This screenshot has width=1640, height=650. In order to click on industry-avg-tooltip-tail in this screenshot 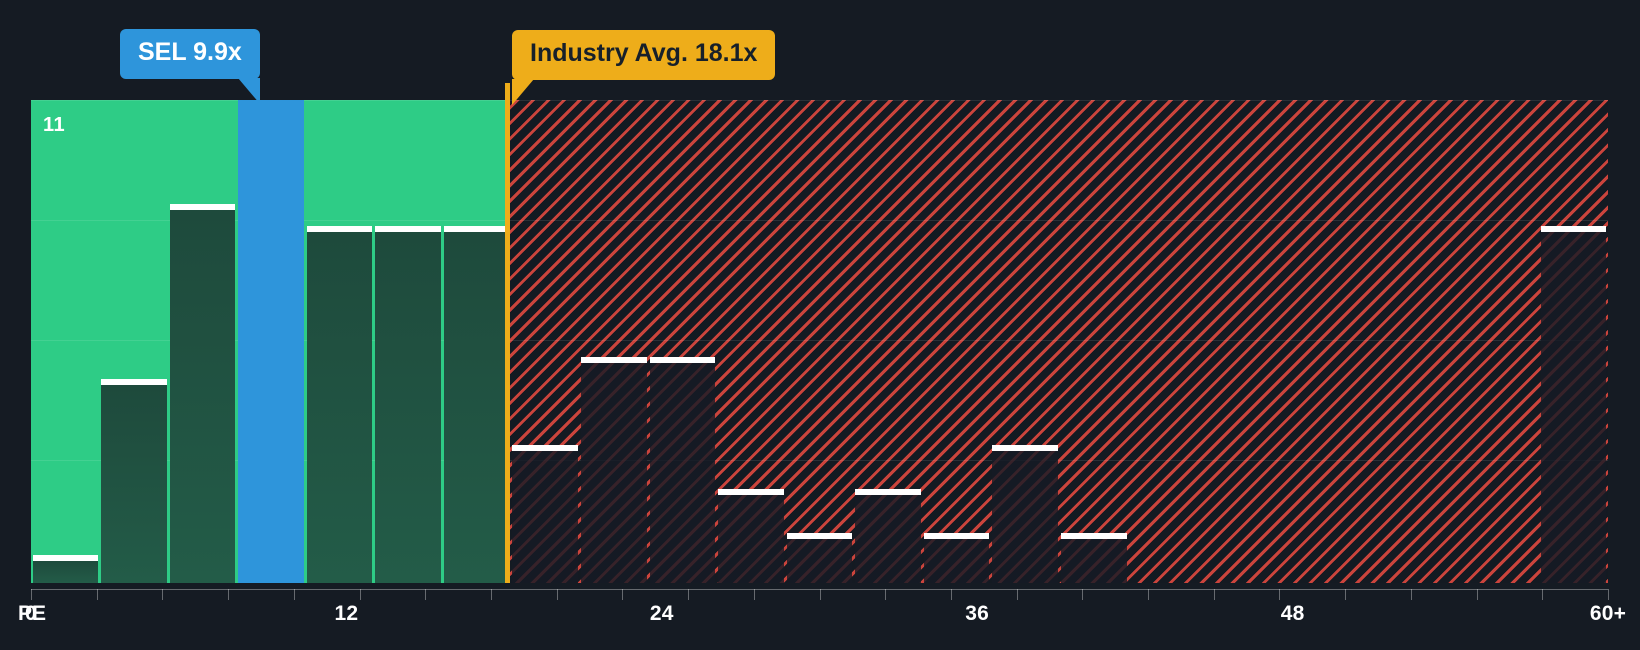, I will do `click(523, 91)`.